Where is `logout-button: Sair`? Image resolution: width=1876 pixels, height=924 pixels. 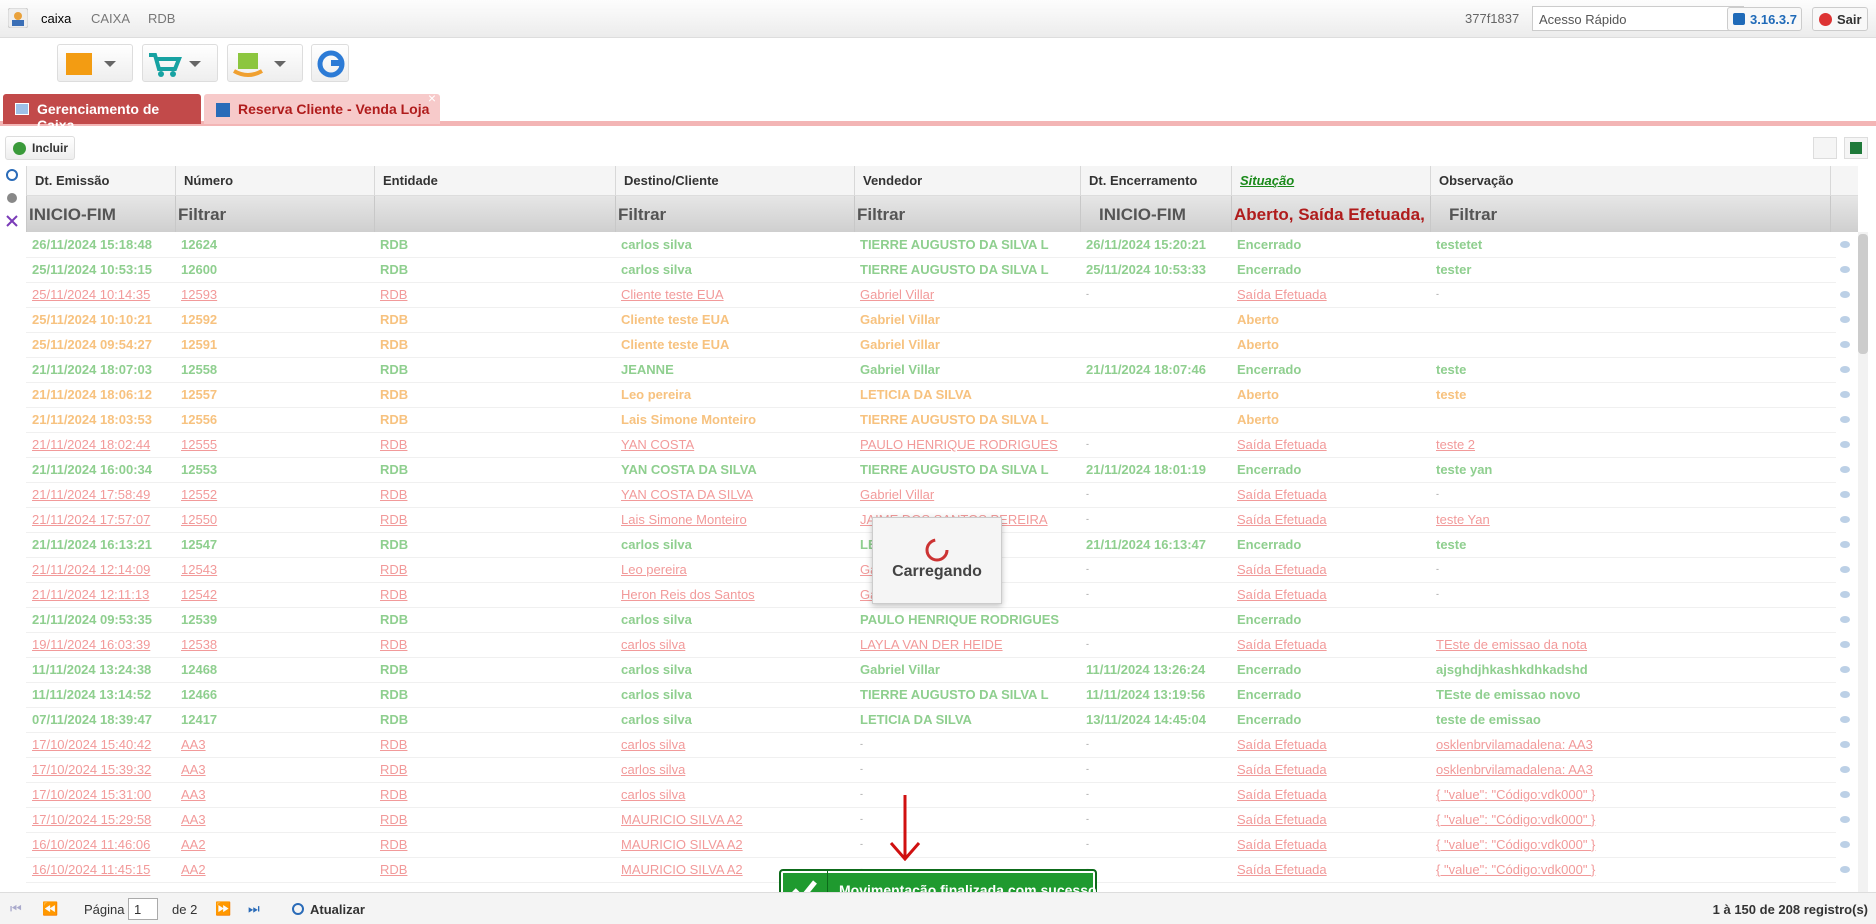
logout-button: Sair is located at coordinates (1840, 19).